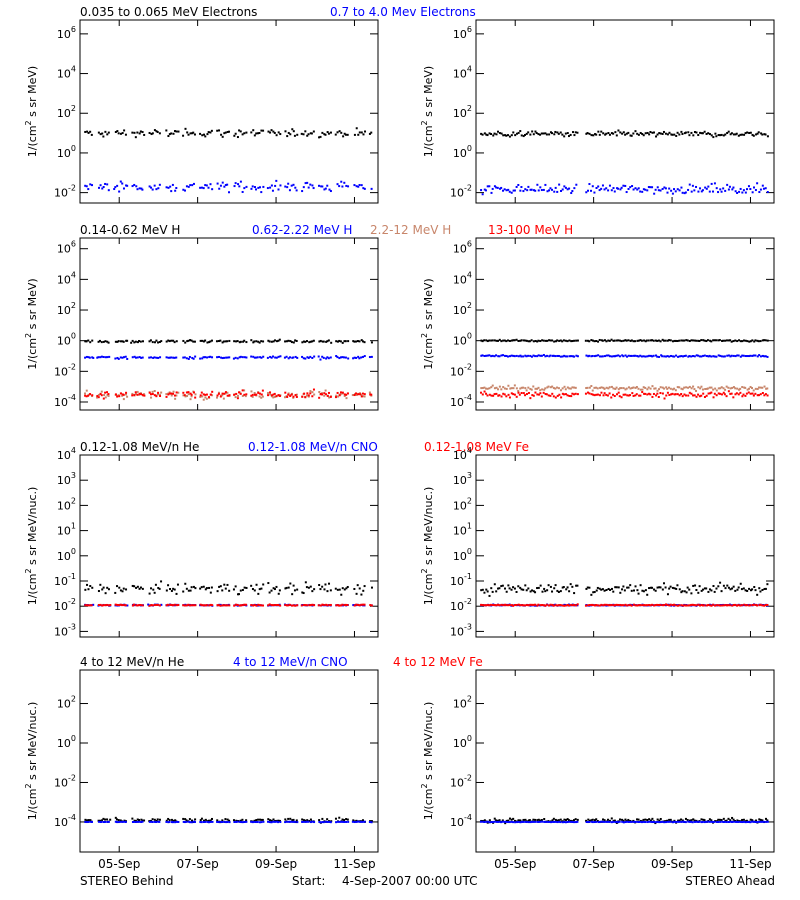 This screenshot has width=800, height=900. I want to click on footer-right-label: STEREO Ahead, so click(730, 881).